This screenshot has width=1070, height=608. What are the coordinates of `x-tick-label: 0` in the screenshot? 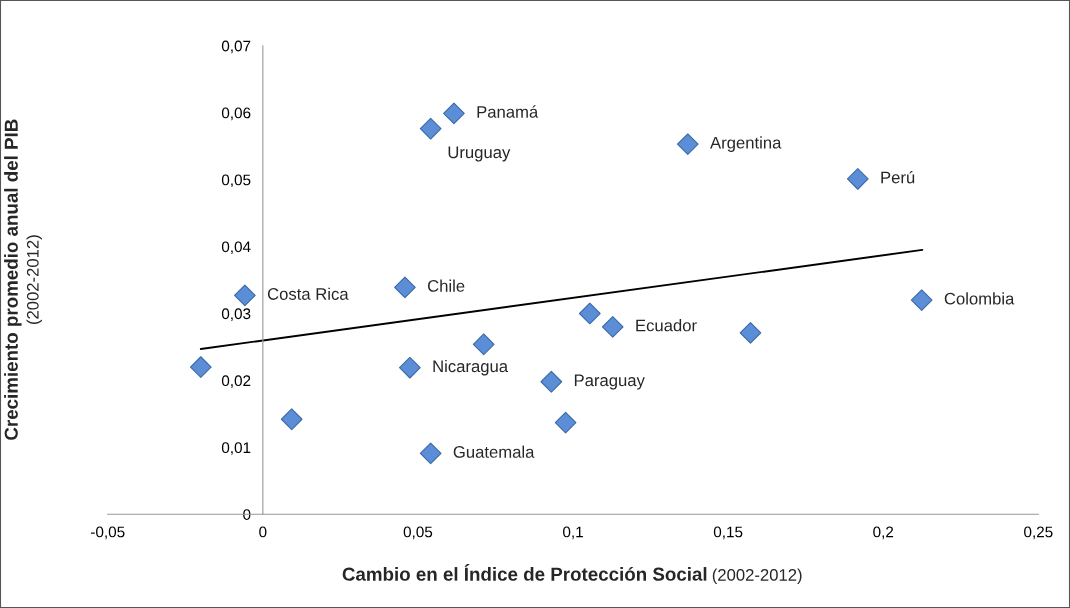 It's located at (263, 532).